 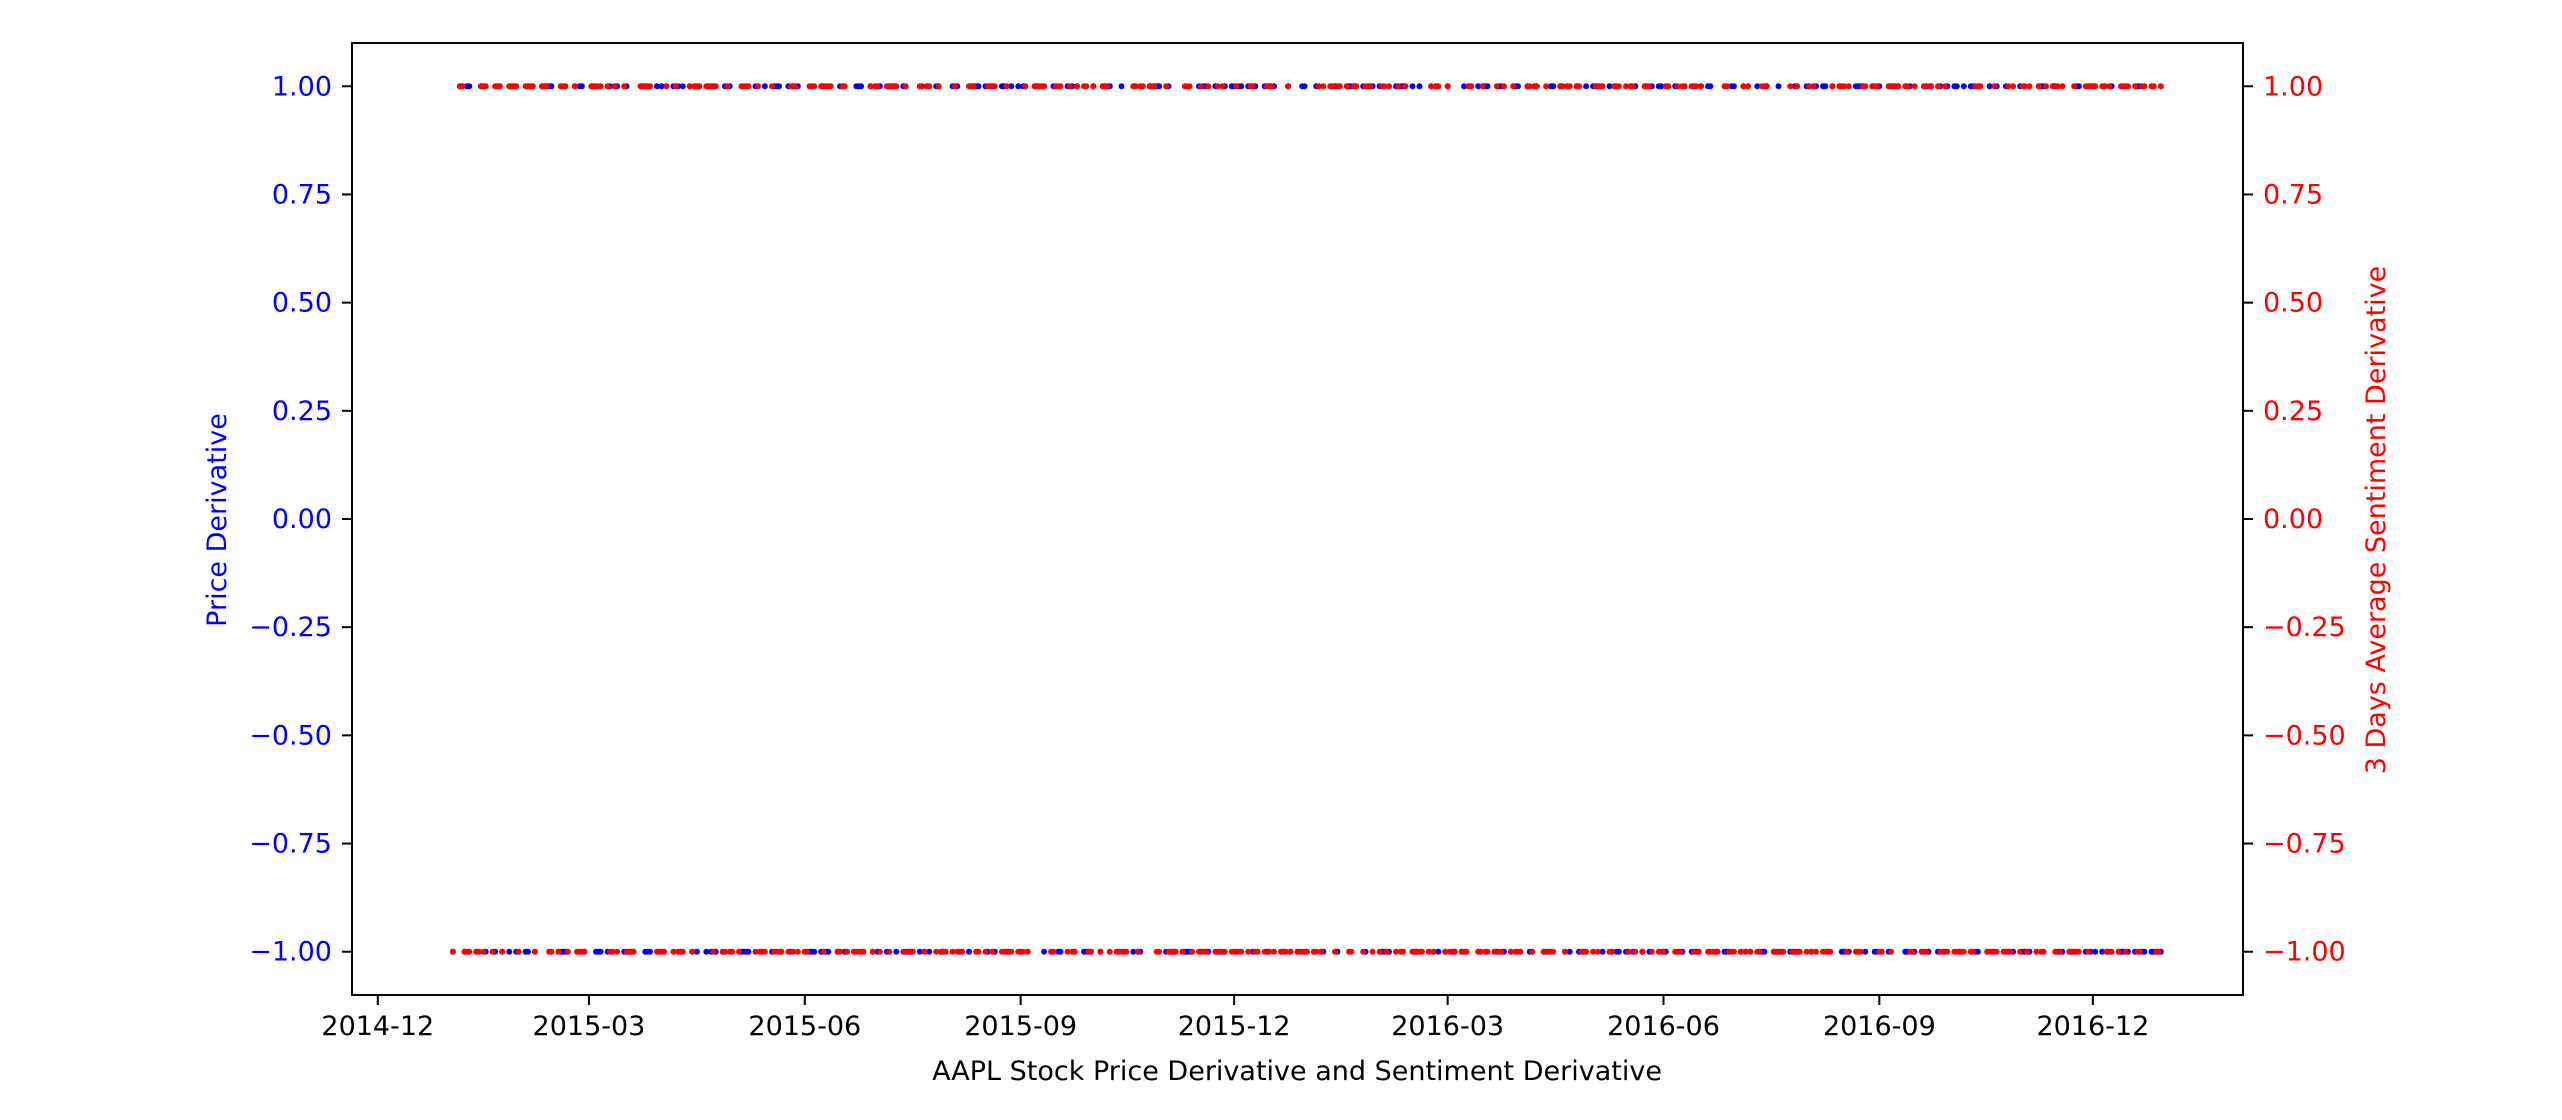 What do you see at coordinates (2294, 519) in the screenshot?
I see `right-y-axis-ticks: −1.00 −0.75 −0.50 −0.25 0.00 0.25 0.50 0.75 1.00` at bounding box center [2294, 519].